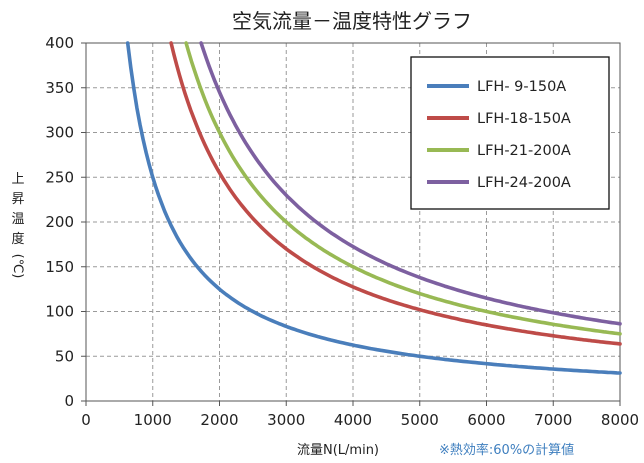 The image size is (644, 463). What do you see at coordinates (17, 199) in the screenshot?
I see `y-axis-label-char: 昇` at bounding box center [17, 199].